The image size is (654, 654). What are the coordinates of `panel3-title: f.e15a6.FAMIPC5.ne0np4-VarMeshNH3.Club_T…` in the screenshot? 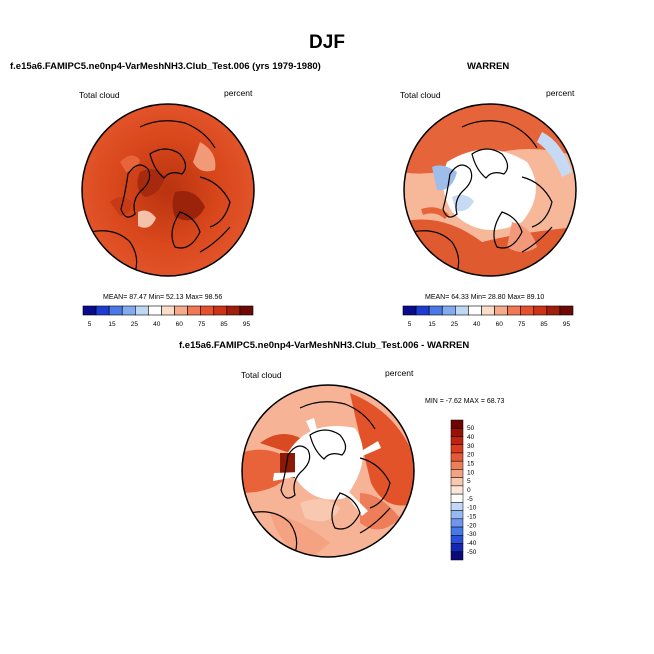 It's located at (324, 345).